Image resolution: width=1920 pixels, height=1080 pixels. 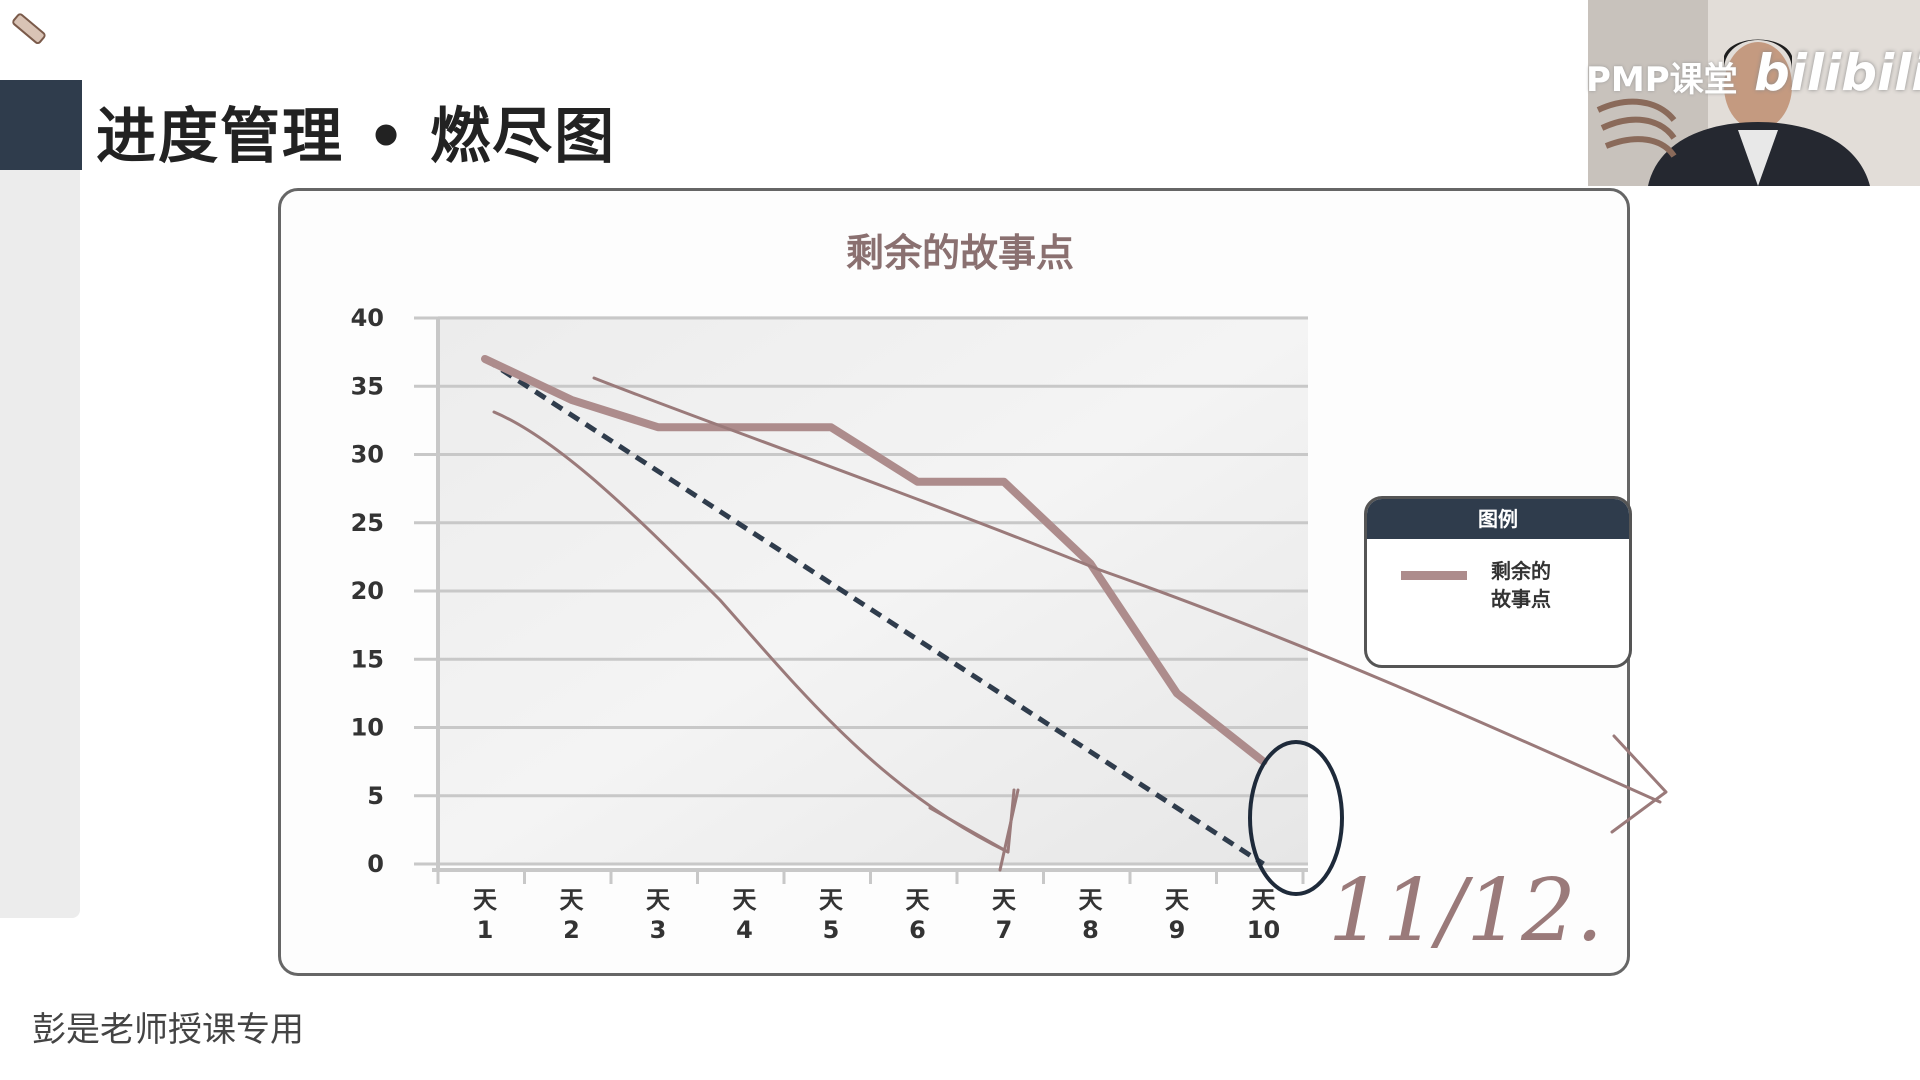 What do you see at coordinates (27, 31) in the screenshot?
I see `pencil-icon` at bounding box center [27, 31].